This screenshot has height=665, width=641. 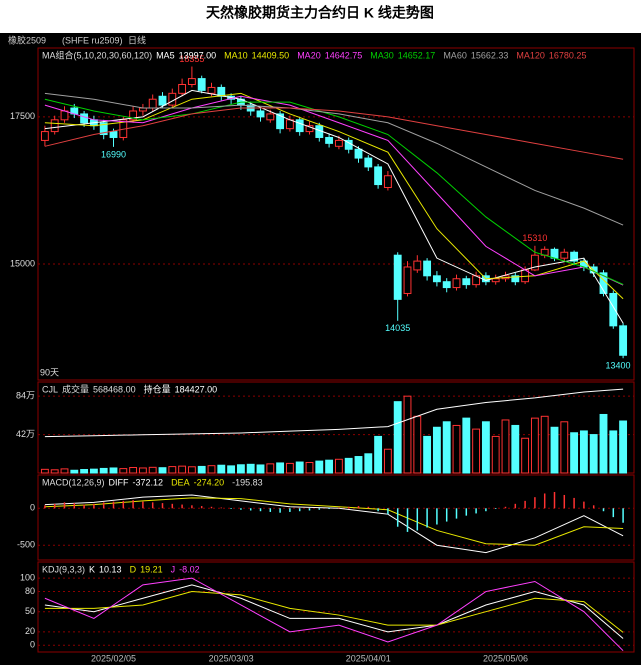 I want to click on y-tick-label: 50, so click(x=30, y=611).